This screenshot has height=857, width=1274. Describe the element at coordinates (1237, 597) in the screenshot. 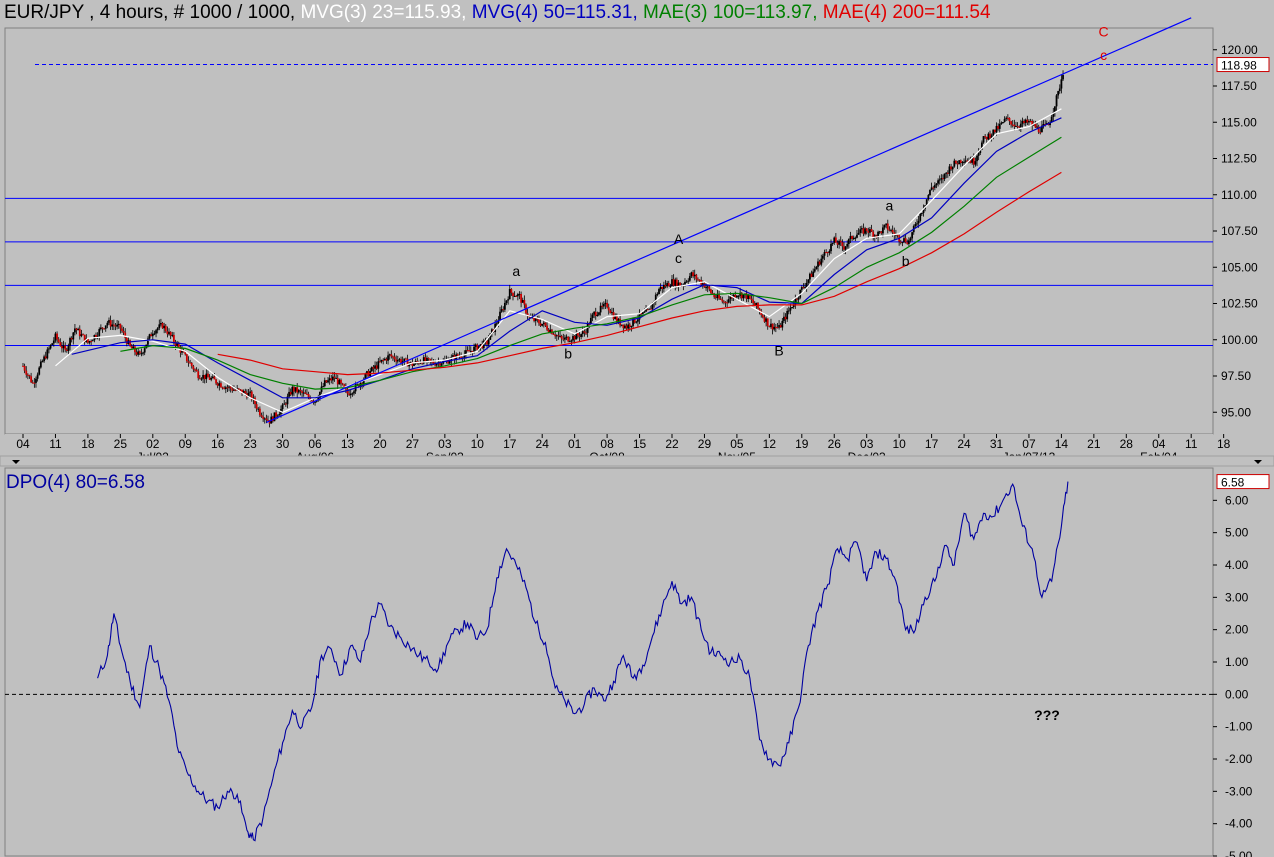

I see `dpo-y-tick-label: 3.00` at that location.